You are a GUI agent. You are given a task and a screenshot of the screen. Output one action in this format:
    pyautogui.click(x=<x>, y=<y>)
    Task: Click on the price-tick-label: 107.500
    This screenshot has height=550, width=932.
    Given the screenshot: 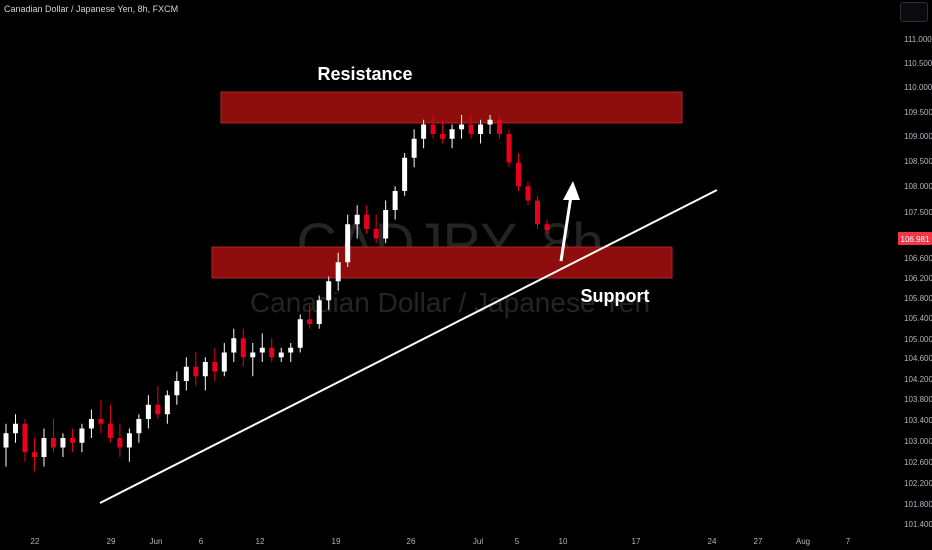 What is the action you would take?
    pyautogui.click(x=918, y=212)
    